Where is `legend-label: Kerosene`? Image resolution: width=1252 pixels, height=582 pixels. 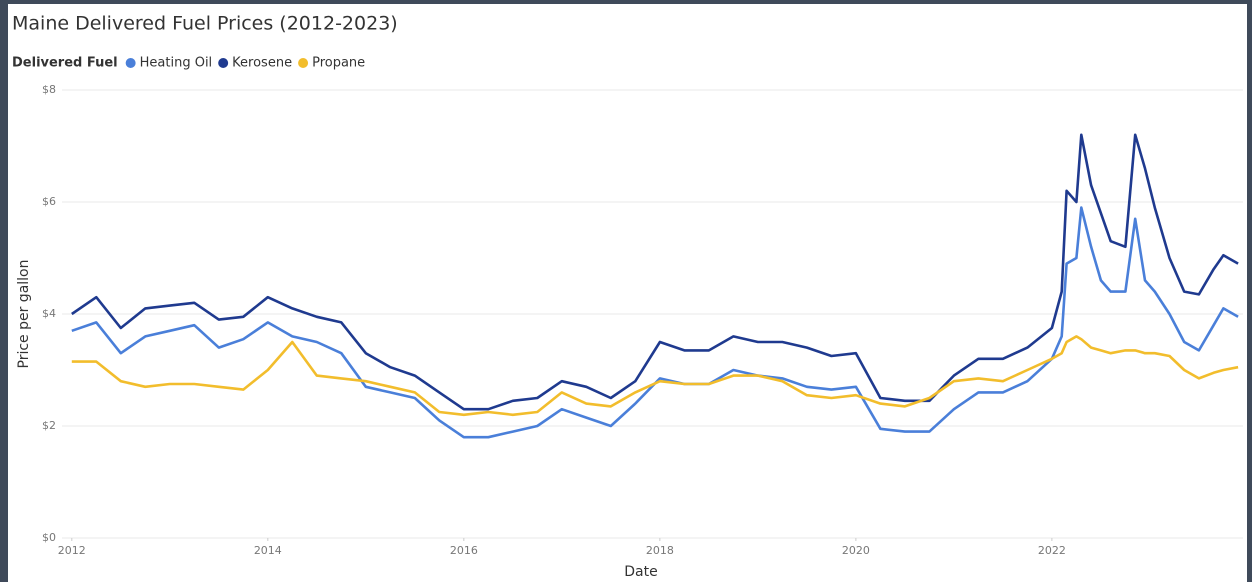 legend-label: Kerosene is located at coordinates (262, 63).